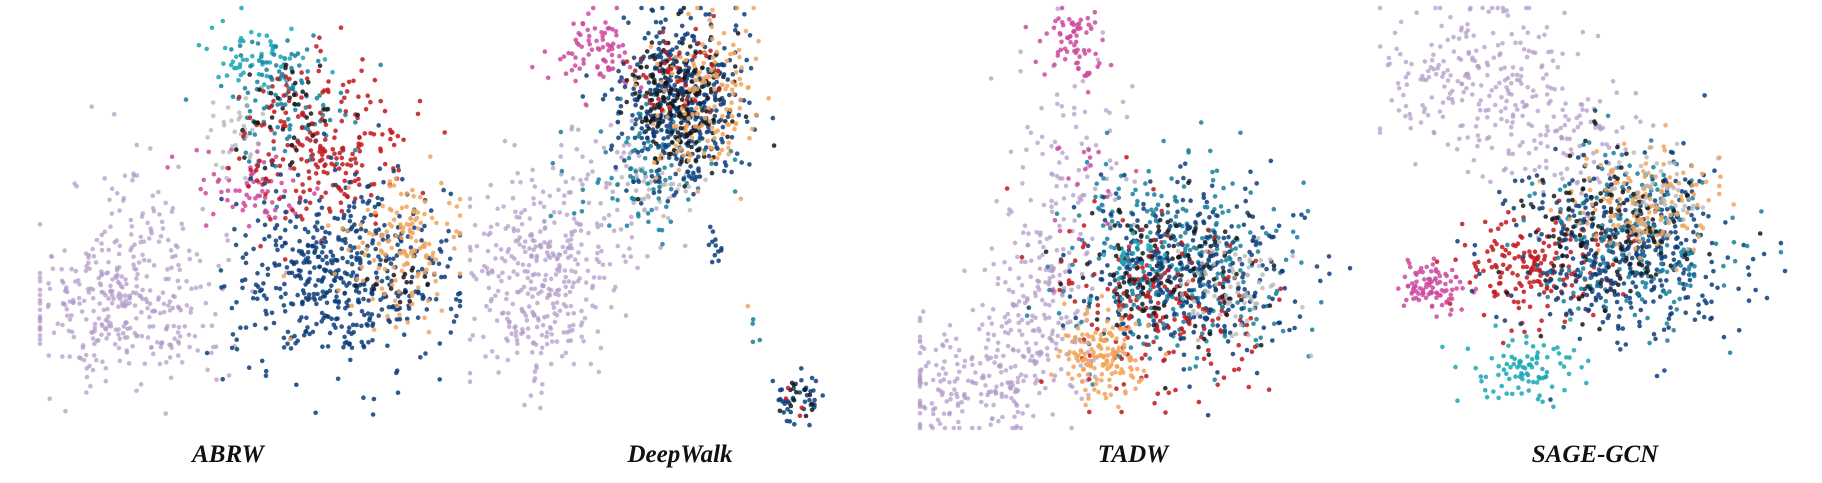  What do you see at coordinates (1069, 19) in the screenshot?
I see `point-magenta` at bounding box center [1069, 19].